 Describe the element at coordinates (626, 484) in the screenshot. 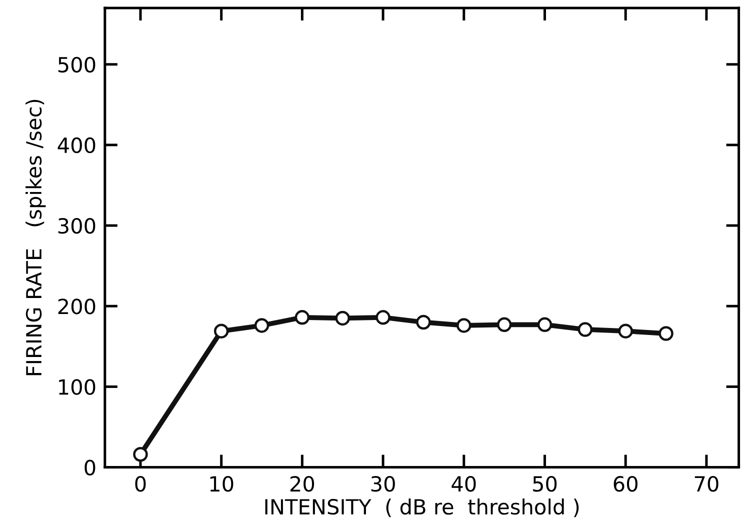

I see `x-tick-label: 60` at that location.